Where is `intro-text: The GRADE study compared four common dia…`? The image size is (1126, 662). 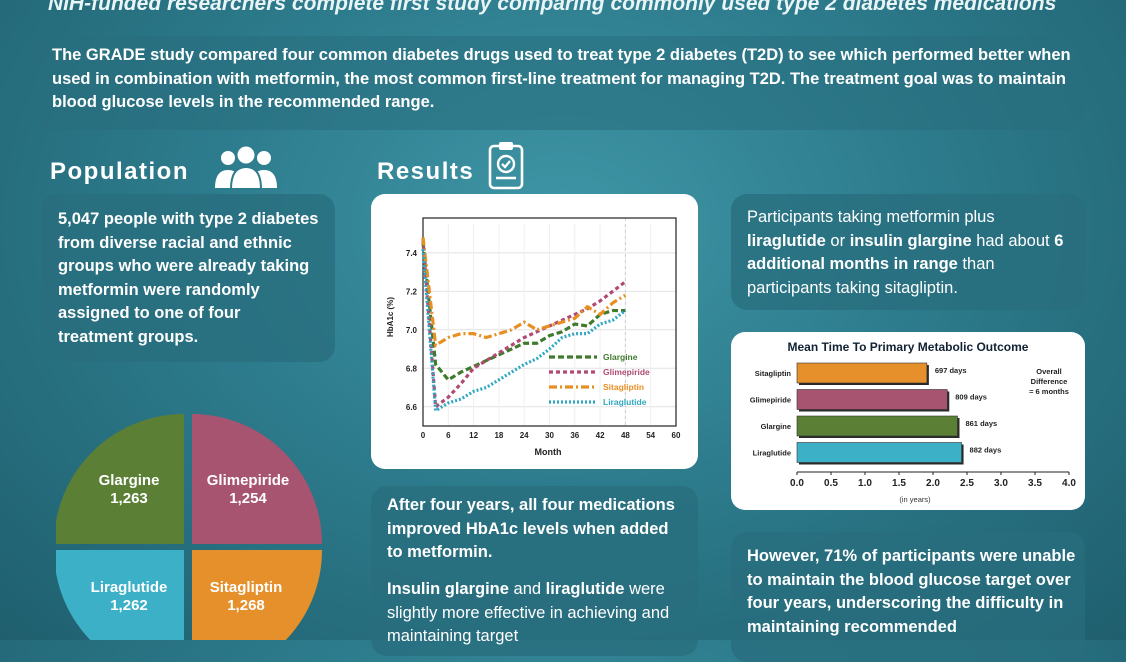 intro-text: The GRADE study compared four common dia… is located at coordinates (561, 78).